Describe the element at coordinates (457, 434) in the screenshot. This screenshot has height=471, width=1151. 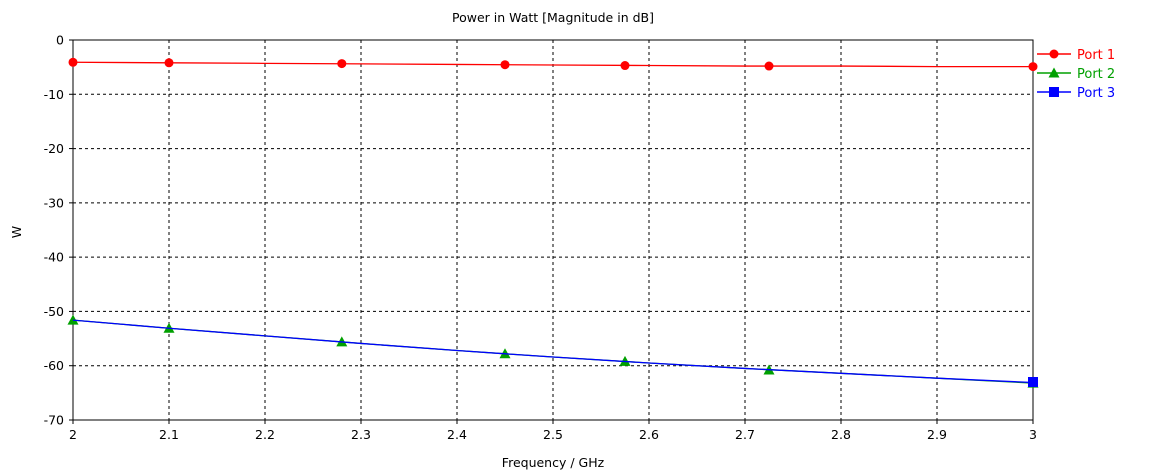
I see `x-tick-label: 2.4` at that location.